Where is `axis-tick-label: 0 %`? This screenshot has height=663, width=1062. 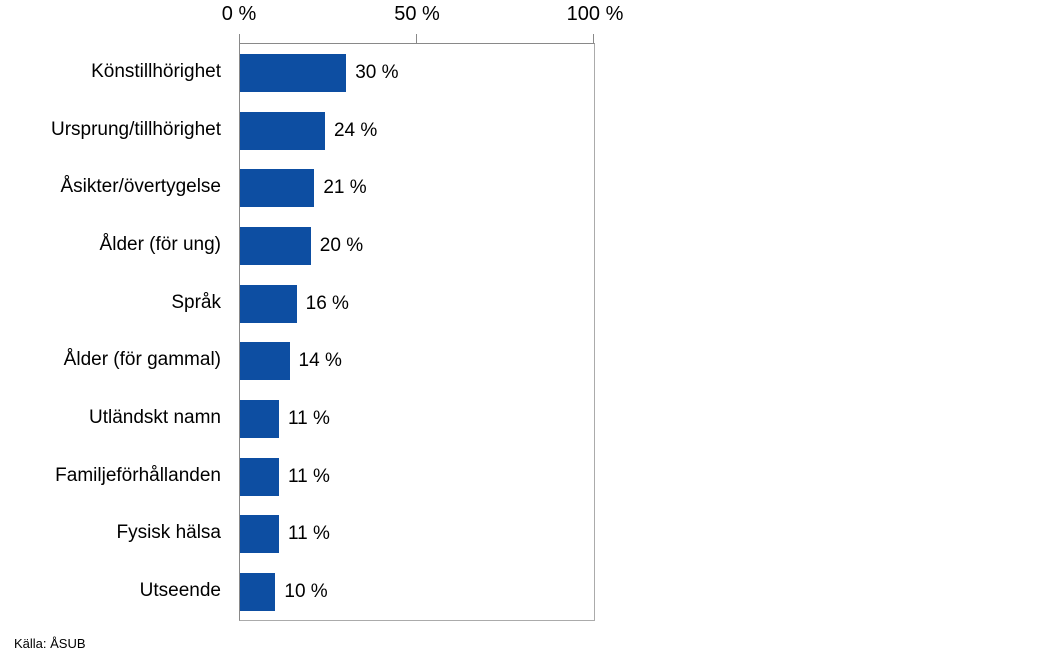 axis-tick-label: 0 % is located at coordinates (239, 14).